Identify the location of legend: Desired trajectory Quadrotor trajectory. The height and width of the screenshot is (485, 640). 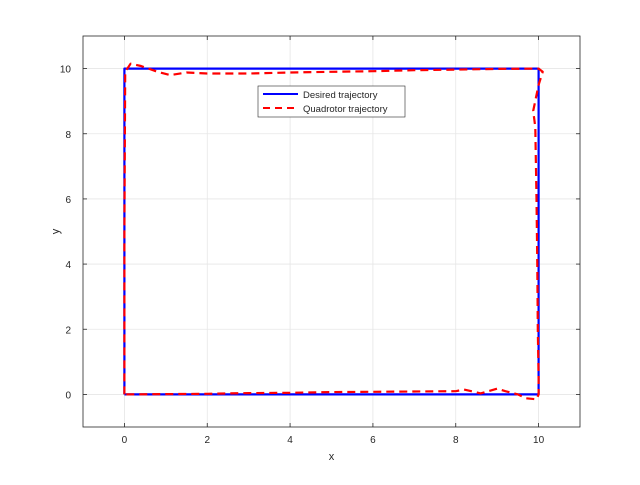
(331, 101).